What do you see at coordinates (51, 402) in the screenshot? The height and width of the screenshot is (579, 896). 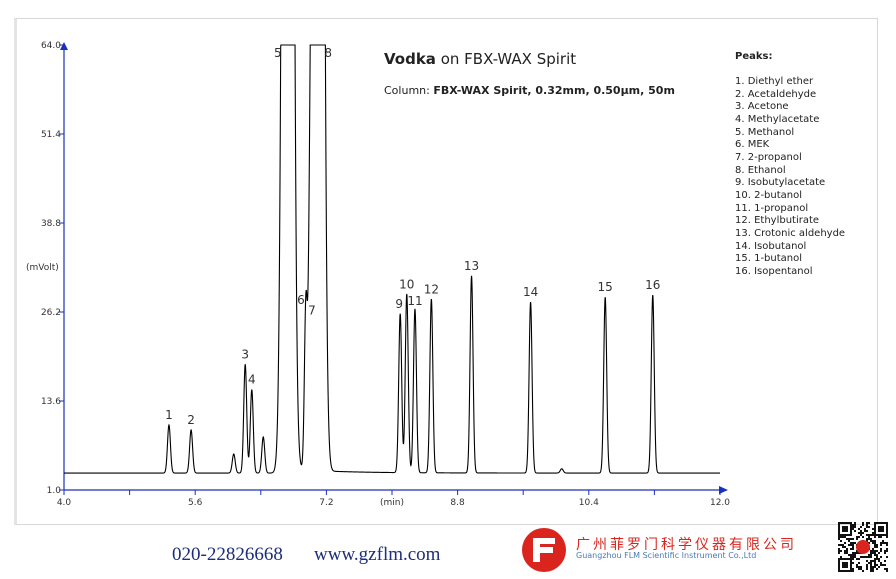 I see `y-tick-label: 13.6` at bounding box center [51, 402].